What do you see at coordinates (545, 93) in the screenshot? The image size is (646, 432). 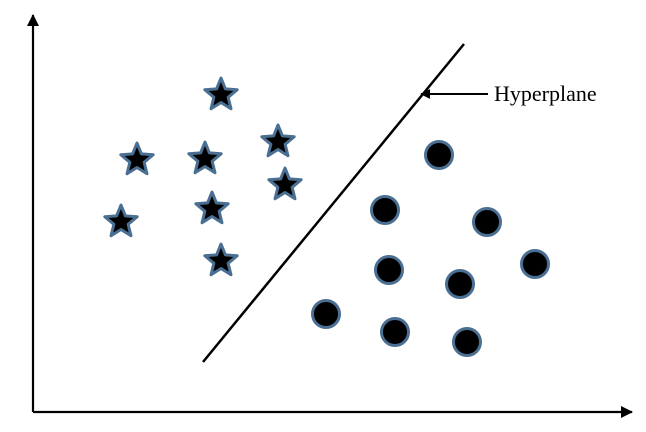 I see `hyperplane-label: Hyperplane` at bounding box center [545, 93].